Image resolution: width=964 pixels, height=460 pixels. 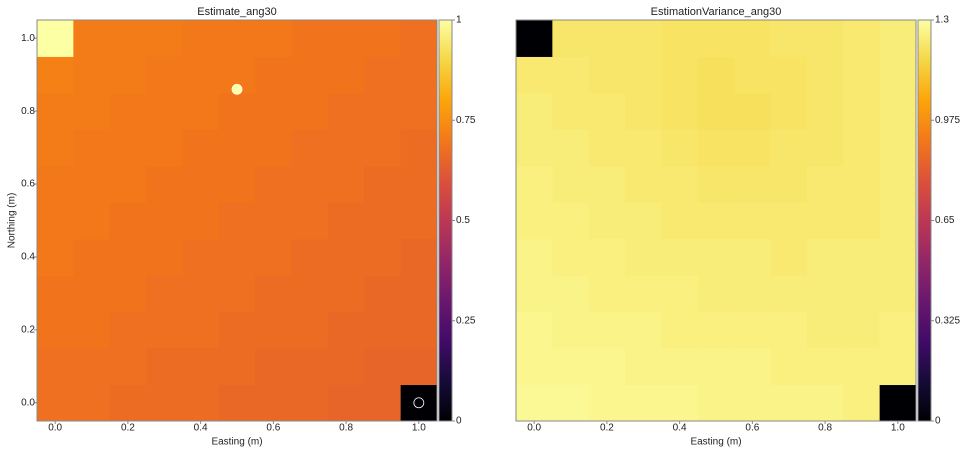 I want to click on x-tick-label: 0.4, so click(x=201, y=428).